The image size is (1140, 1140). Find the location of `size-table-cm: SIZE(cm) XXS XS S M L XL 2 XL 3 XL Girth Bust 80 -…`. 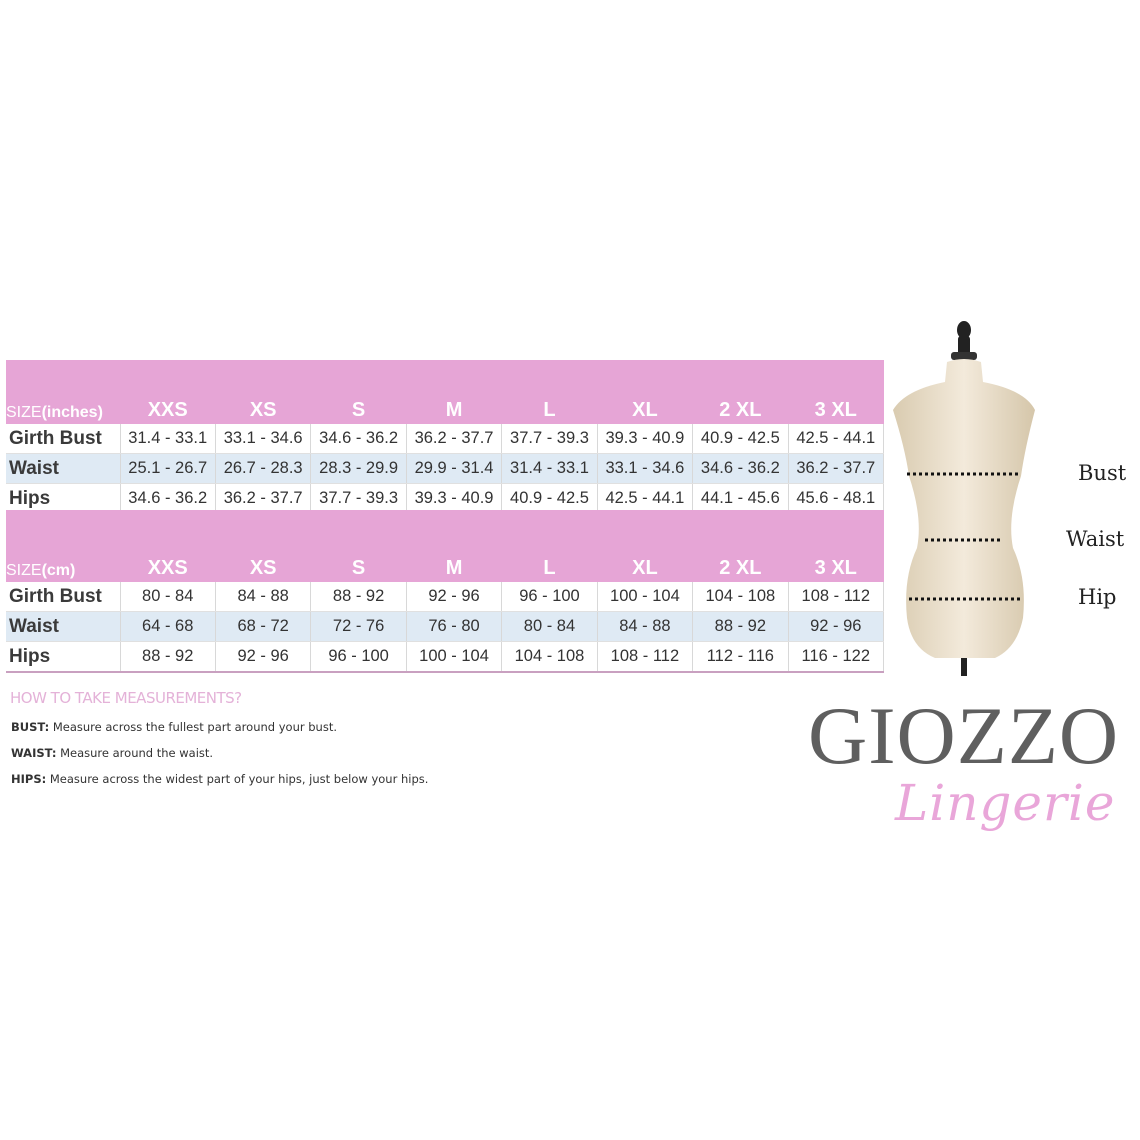

size-table-cm: SIZE(cm) XXS XS S M L XL 2 XL 3 XL Girth Bust 80 -… is located at coordinates (445, 591).